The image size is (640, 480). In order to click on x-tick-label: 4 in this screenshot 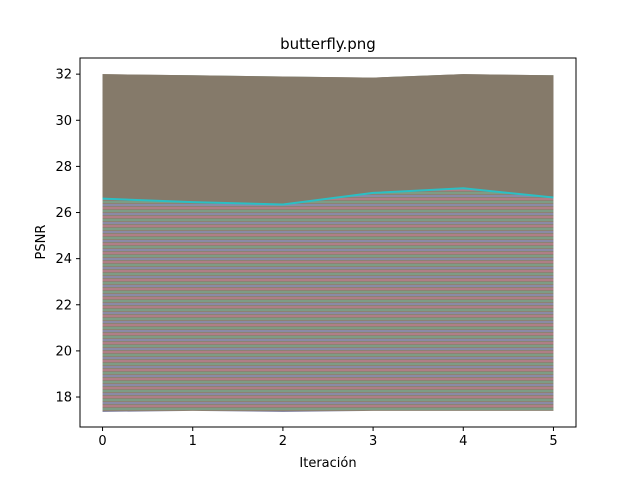, I will do `click(463, 441)`.